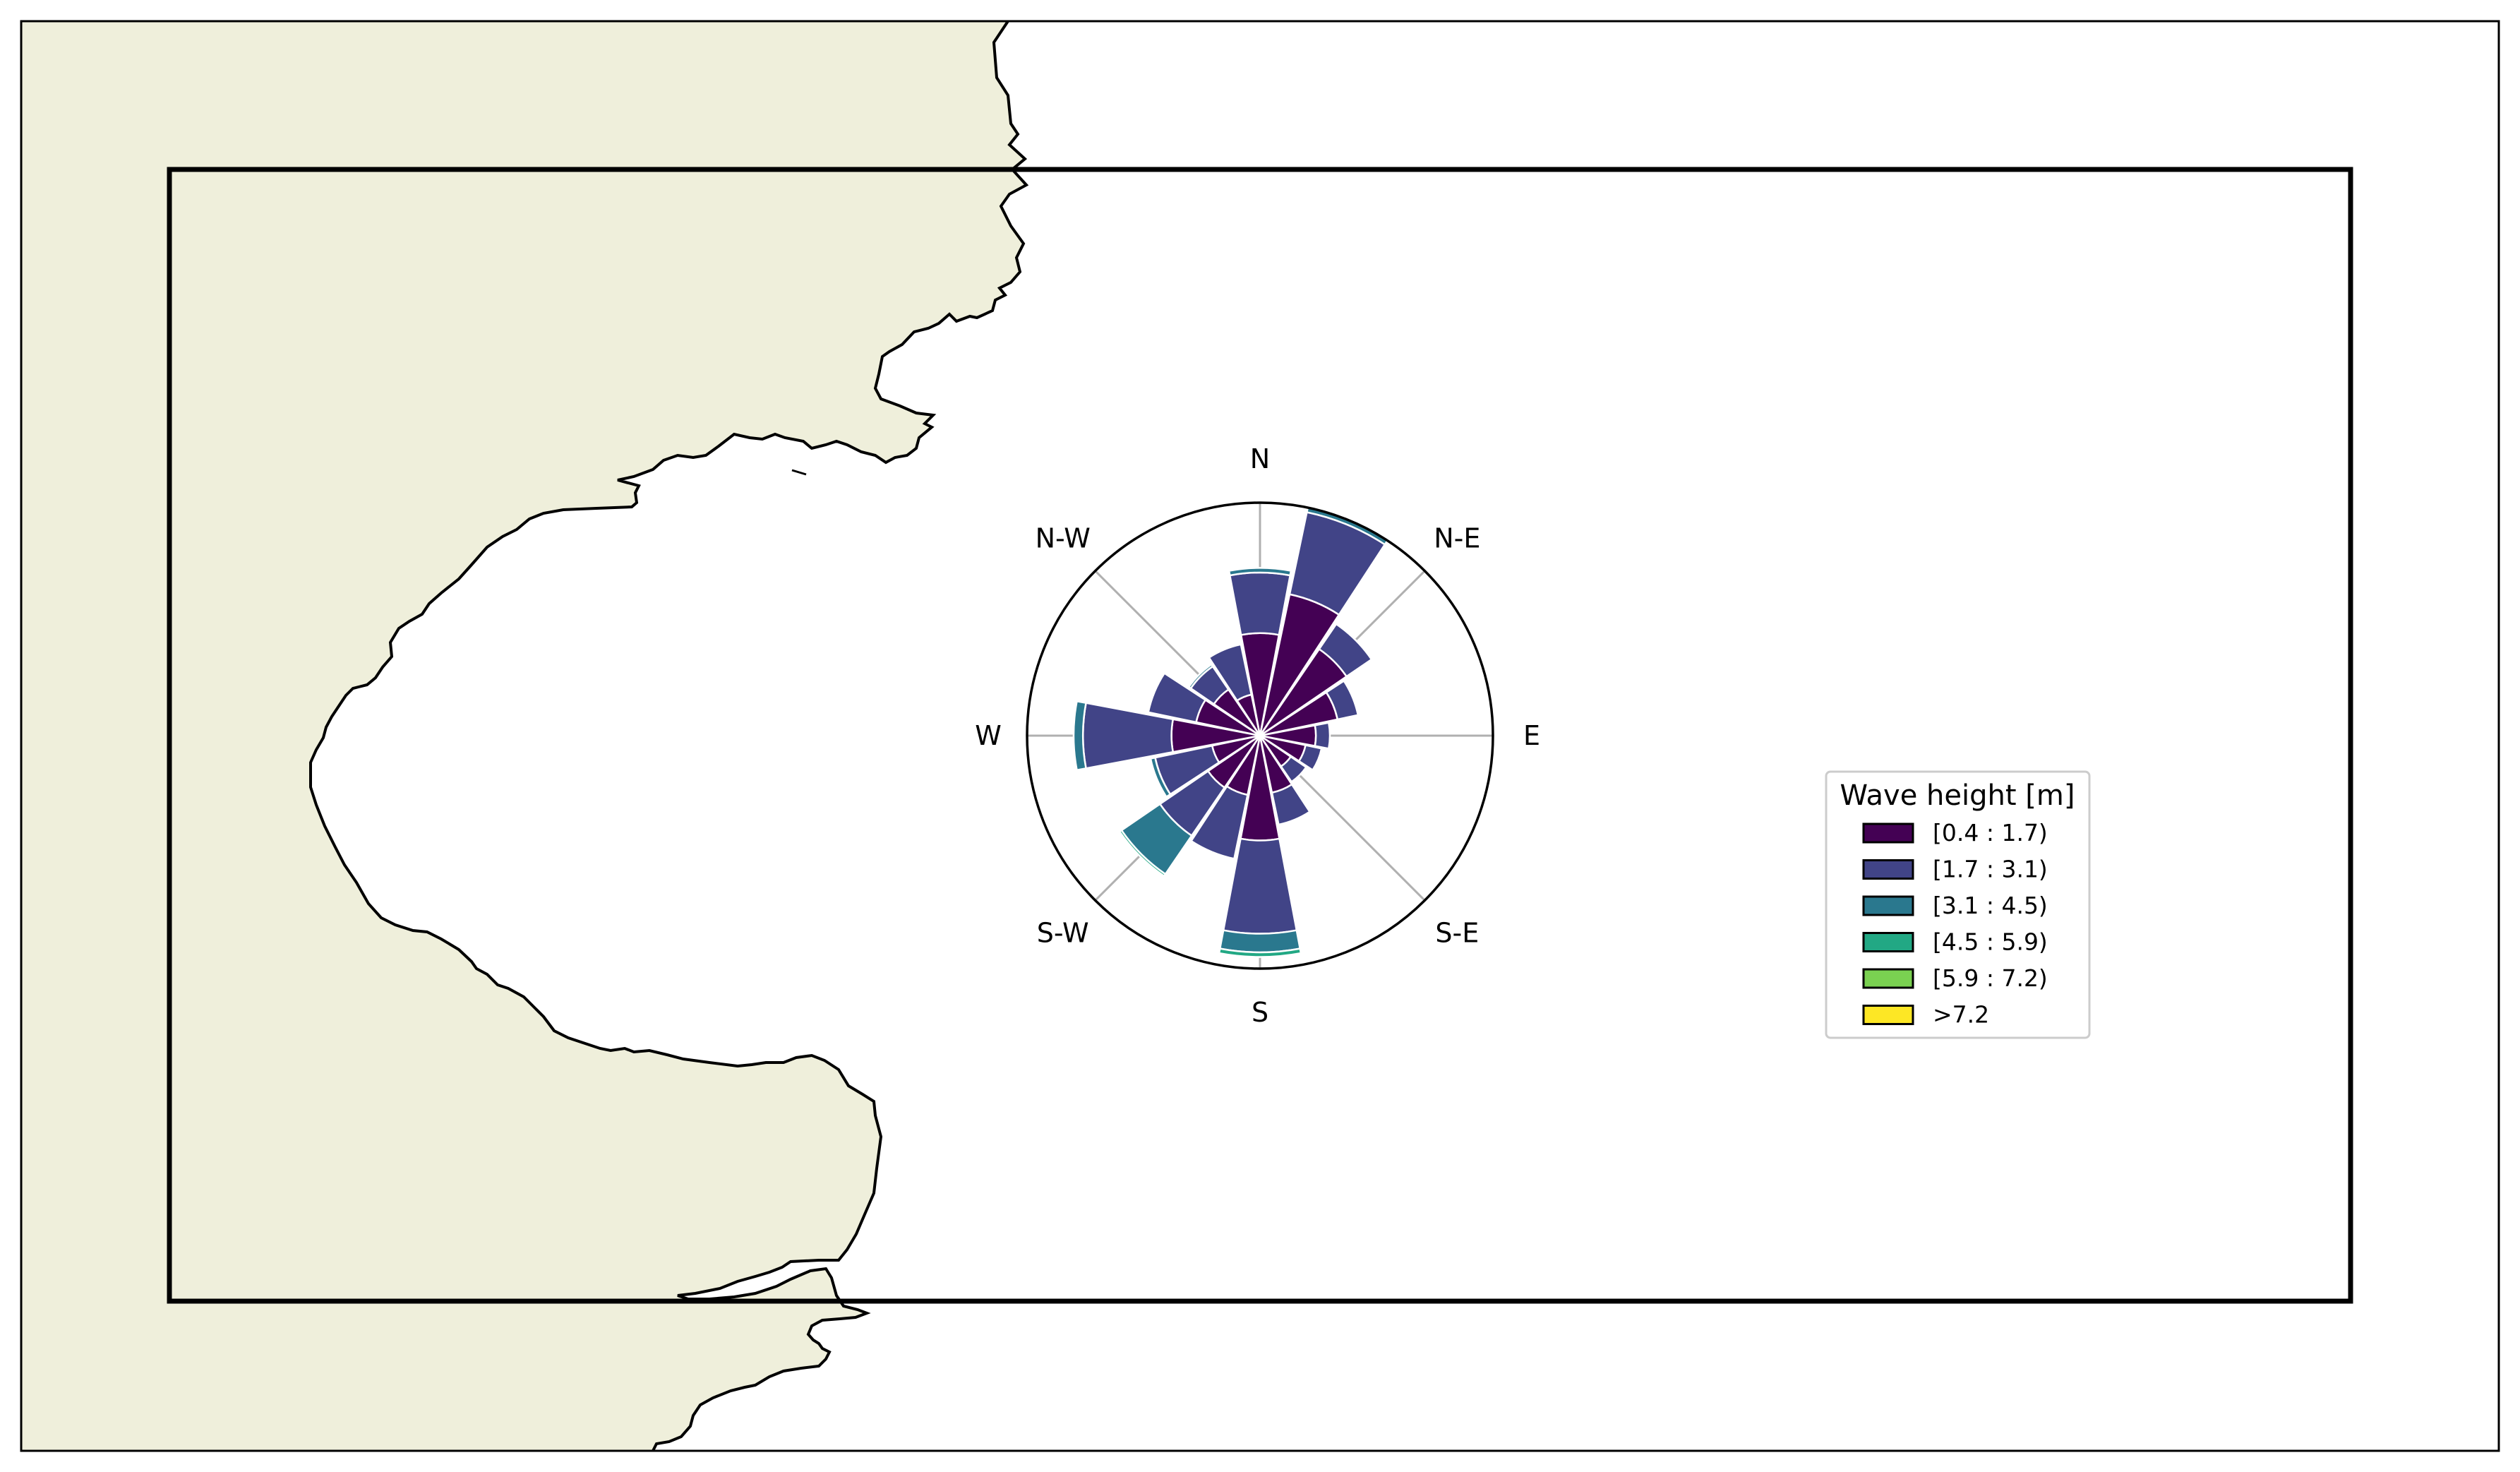 The width and height of the screenshot is (2520, 1472). What do you see at coordinates (1991, 942) in the screenshot?
I see `legend-label: [4.5 : 5.9)` at bounding box center [1991, 942].